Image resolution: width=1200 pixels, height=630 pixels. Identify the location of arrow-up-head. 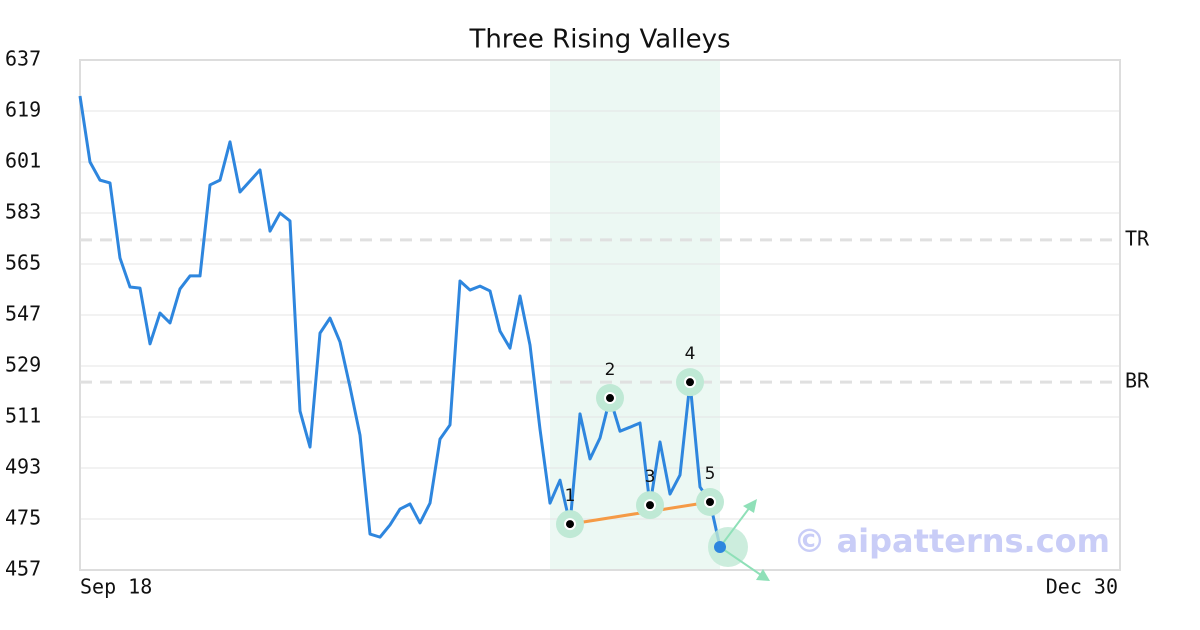
(750, 506).